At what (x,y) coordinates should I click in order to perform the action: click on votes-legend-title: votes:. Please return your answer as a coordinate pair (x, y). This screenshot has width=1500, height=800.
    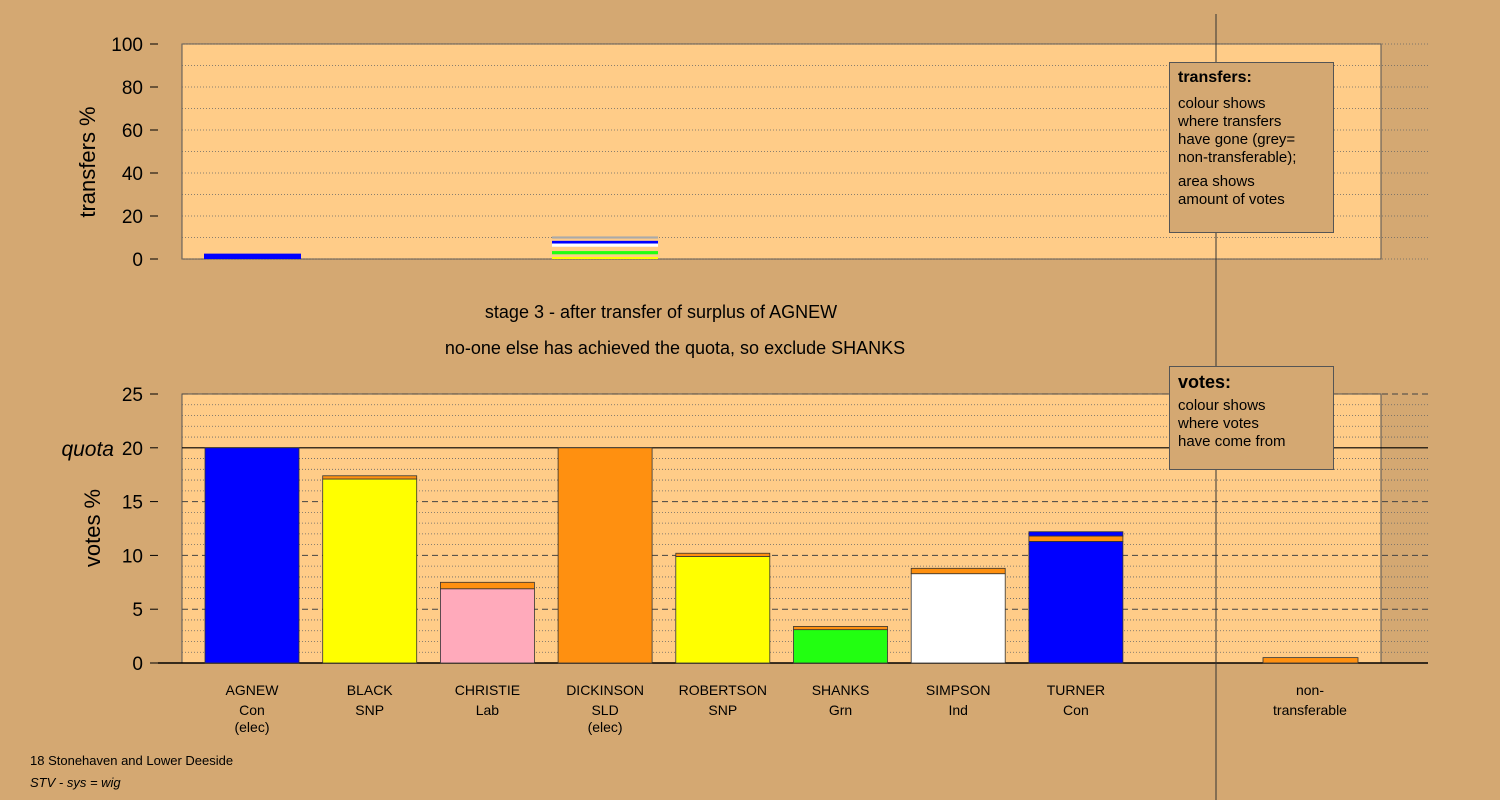
    Looking at the image, I should click on (1205, 382).